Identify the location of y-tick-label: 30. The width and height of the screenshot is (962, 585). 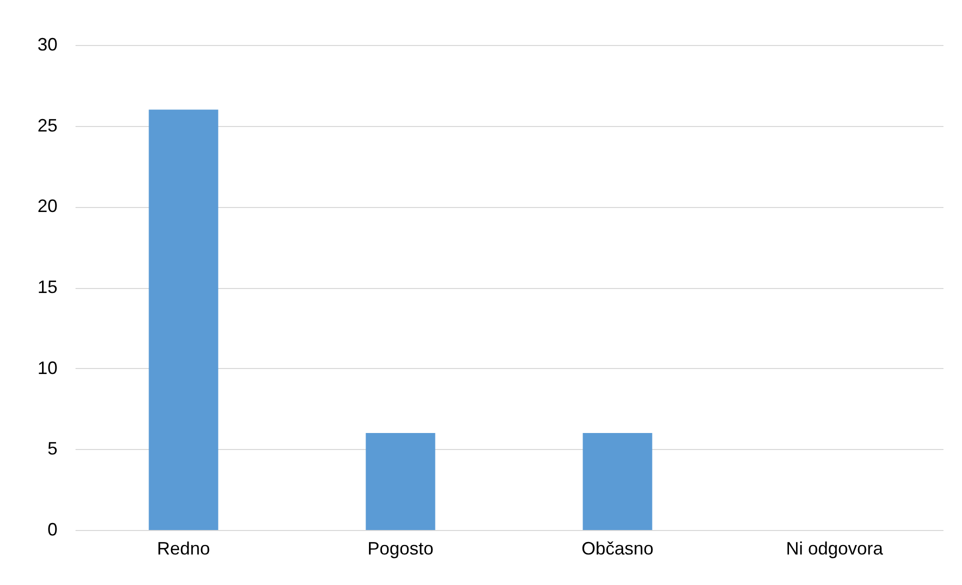
(47, 44).